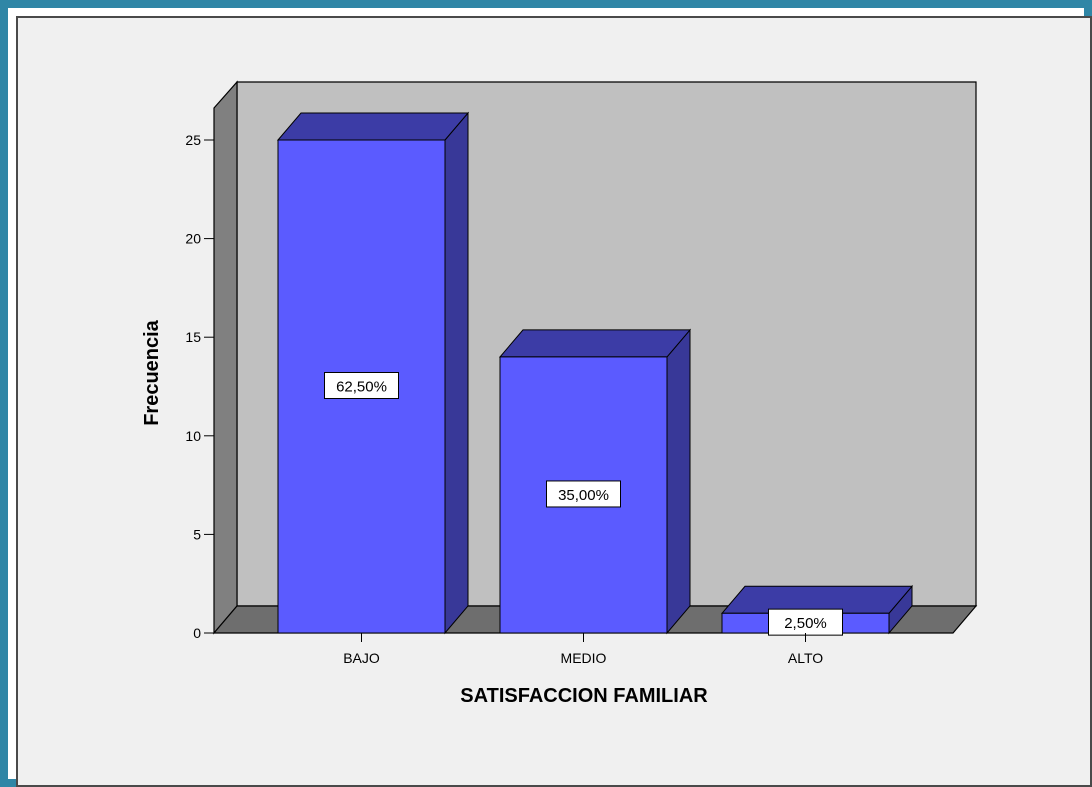  Describe the element at coordinates (193, 140) in the screenshot. I see `y-tick-label: 25` at that location.